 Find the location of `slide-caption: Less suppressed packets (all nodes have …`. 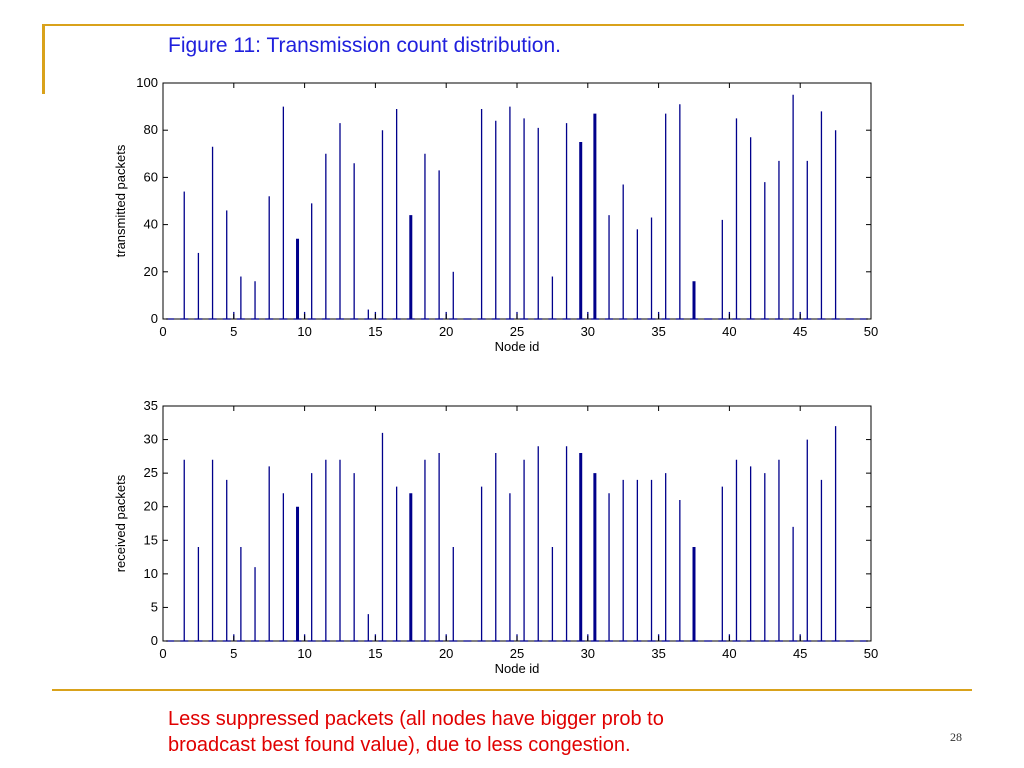

slide-caption: Less suppressed packets (all nodes have … is located at coordinates (528, 732).